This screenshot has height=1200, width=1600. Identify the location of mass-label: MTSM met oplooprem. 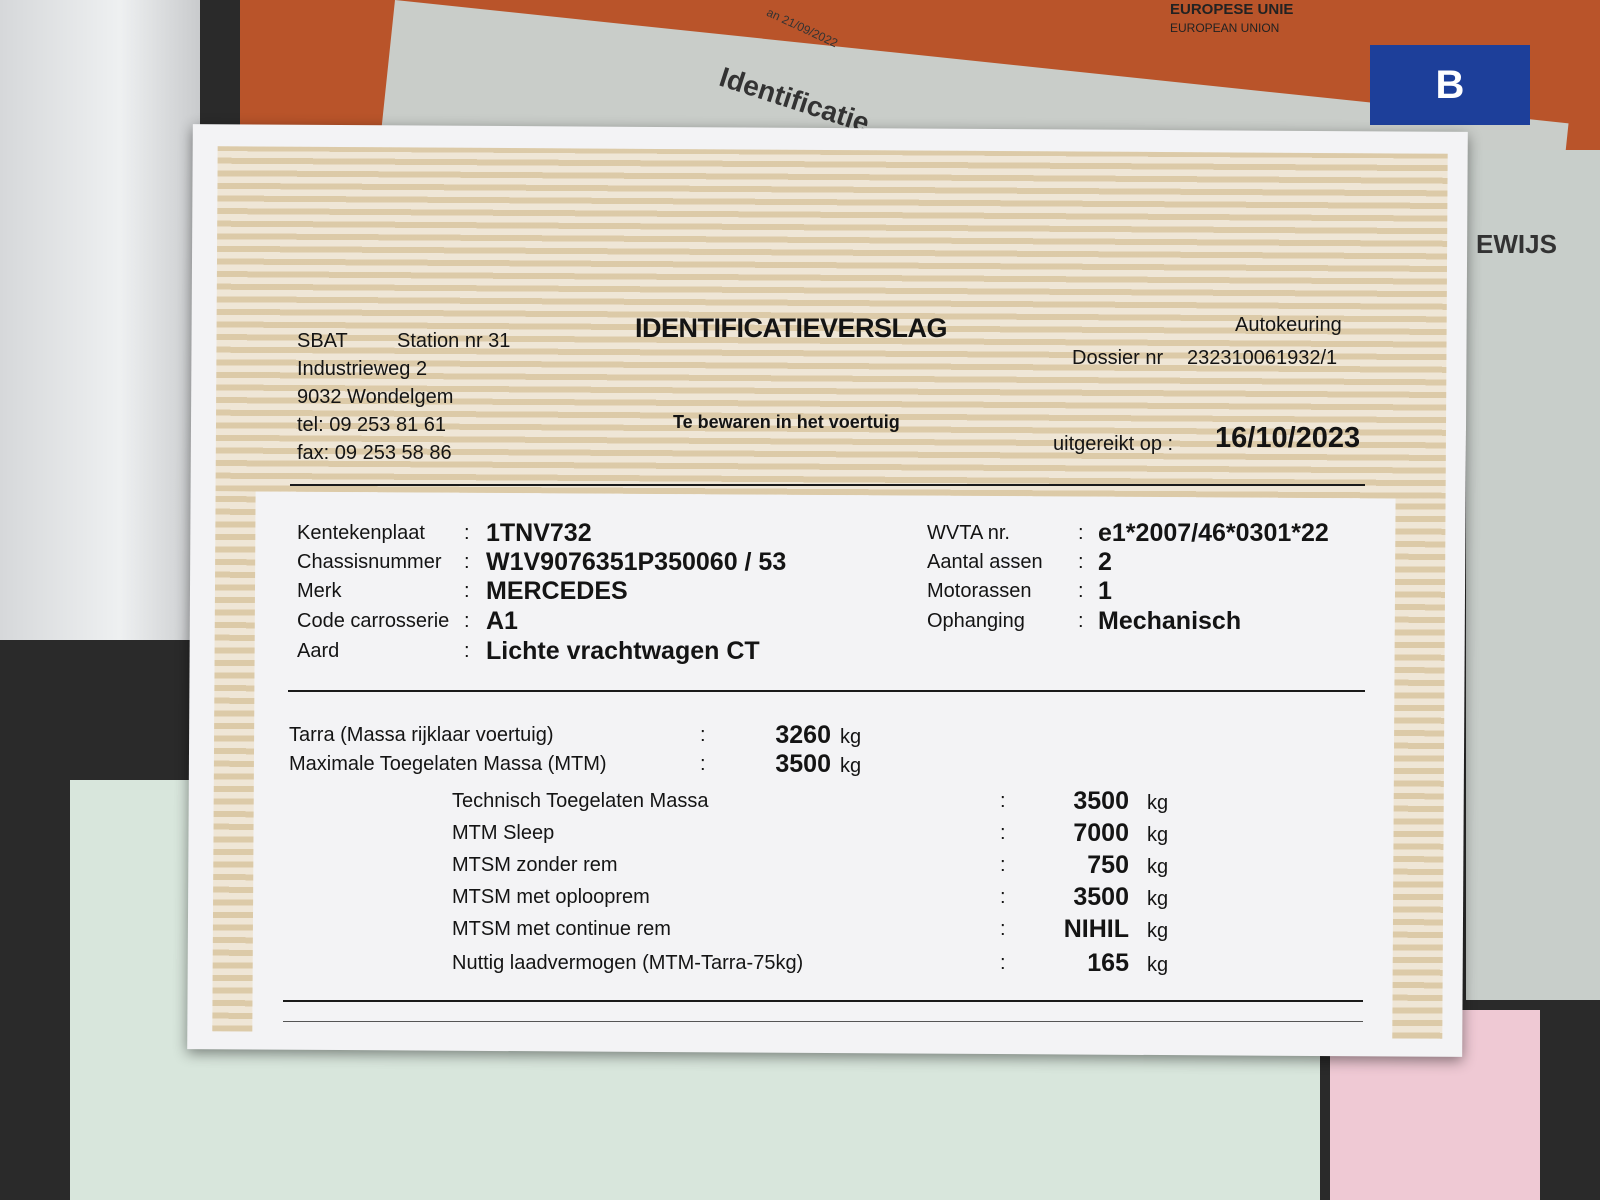
(551, 897).